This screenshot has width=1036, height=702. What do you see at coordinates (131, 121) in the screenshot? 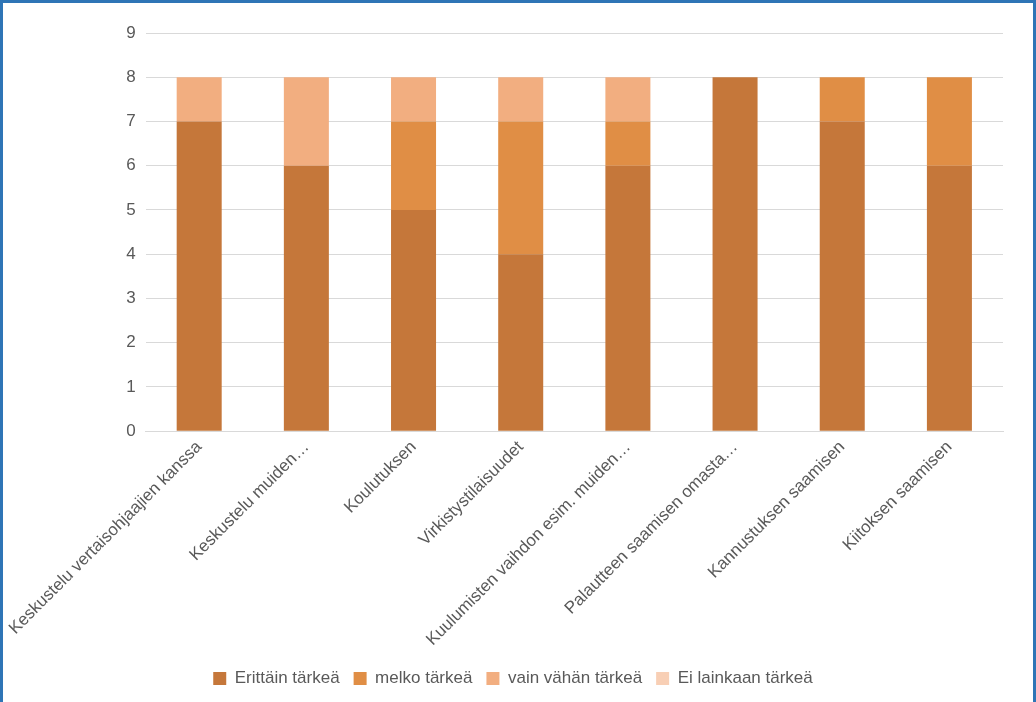
I see `y-tick-label: 7` at bounding box center [131, 121].